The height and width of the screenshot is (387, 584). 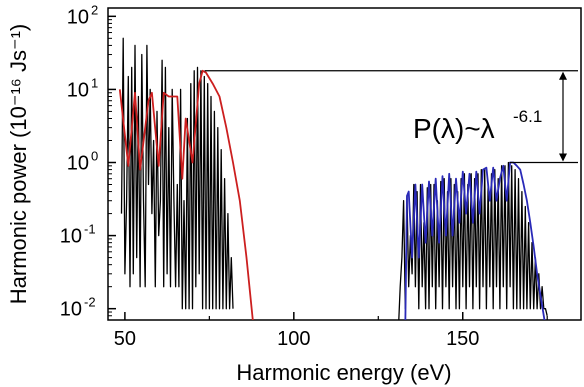 I want to click on y-axis-title: Harmonic power (10⁻¹⁶ Js⁻¹), so click(x=18, y=164).